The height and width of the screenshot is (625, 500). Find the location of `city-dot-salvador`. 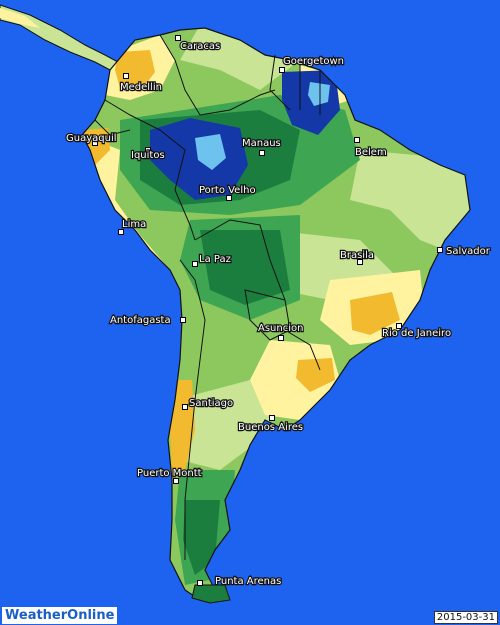

city-dot-salvador is located at coordinates (440, 250).